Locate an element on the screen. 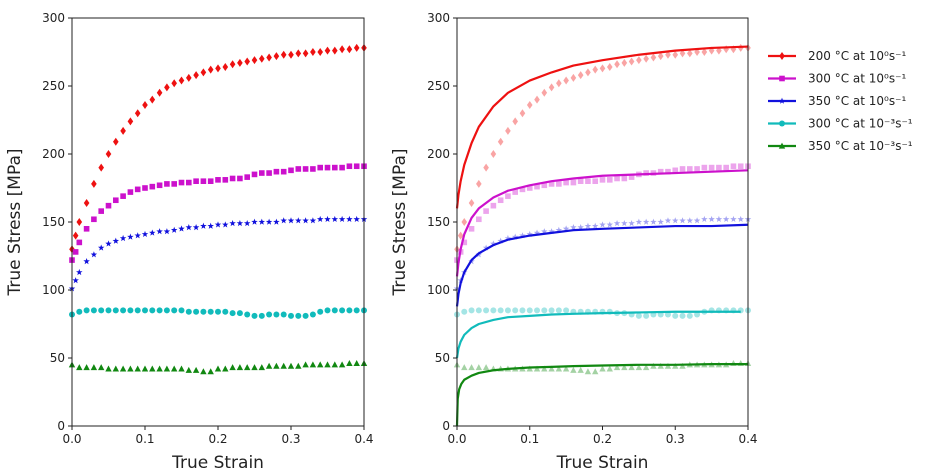 The width and height of the screenshot is (931, 473). y-tick-label: 50 is located at coordinates (57, 358).